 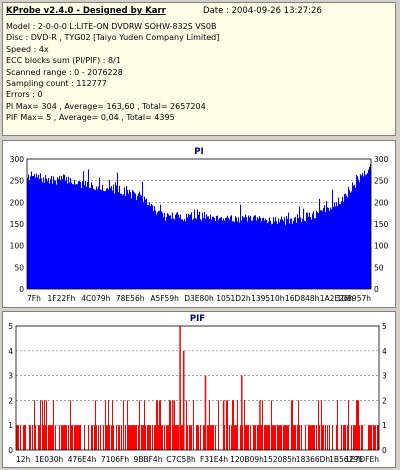 I want to click on x-tick-label: 7Fh, so click(x=34, y=298).